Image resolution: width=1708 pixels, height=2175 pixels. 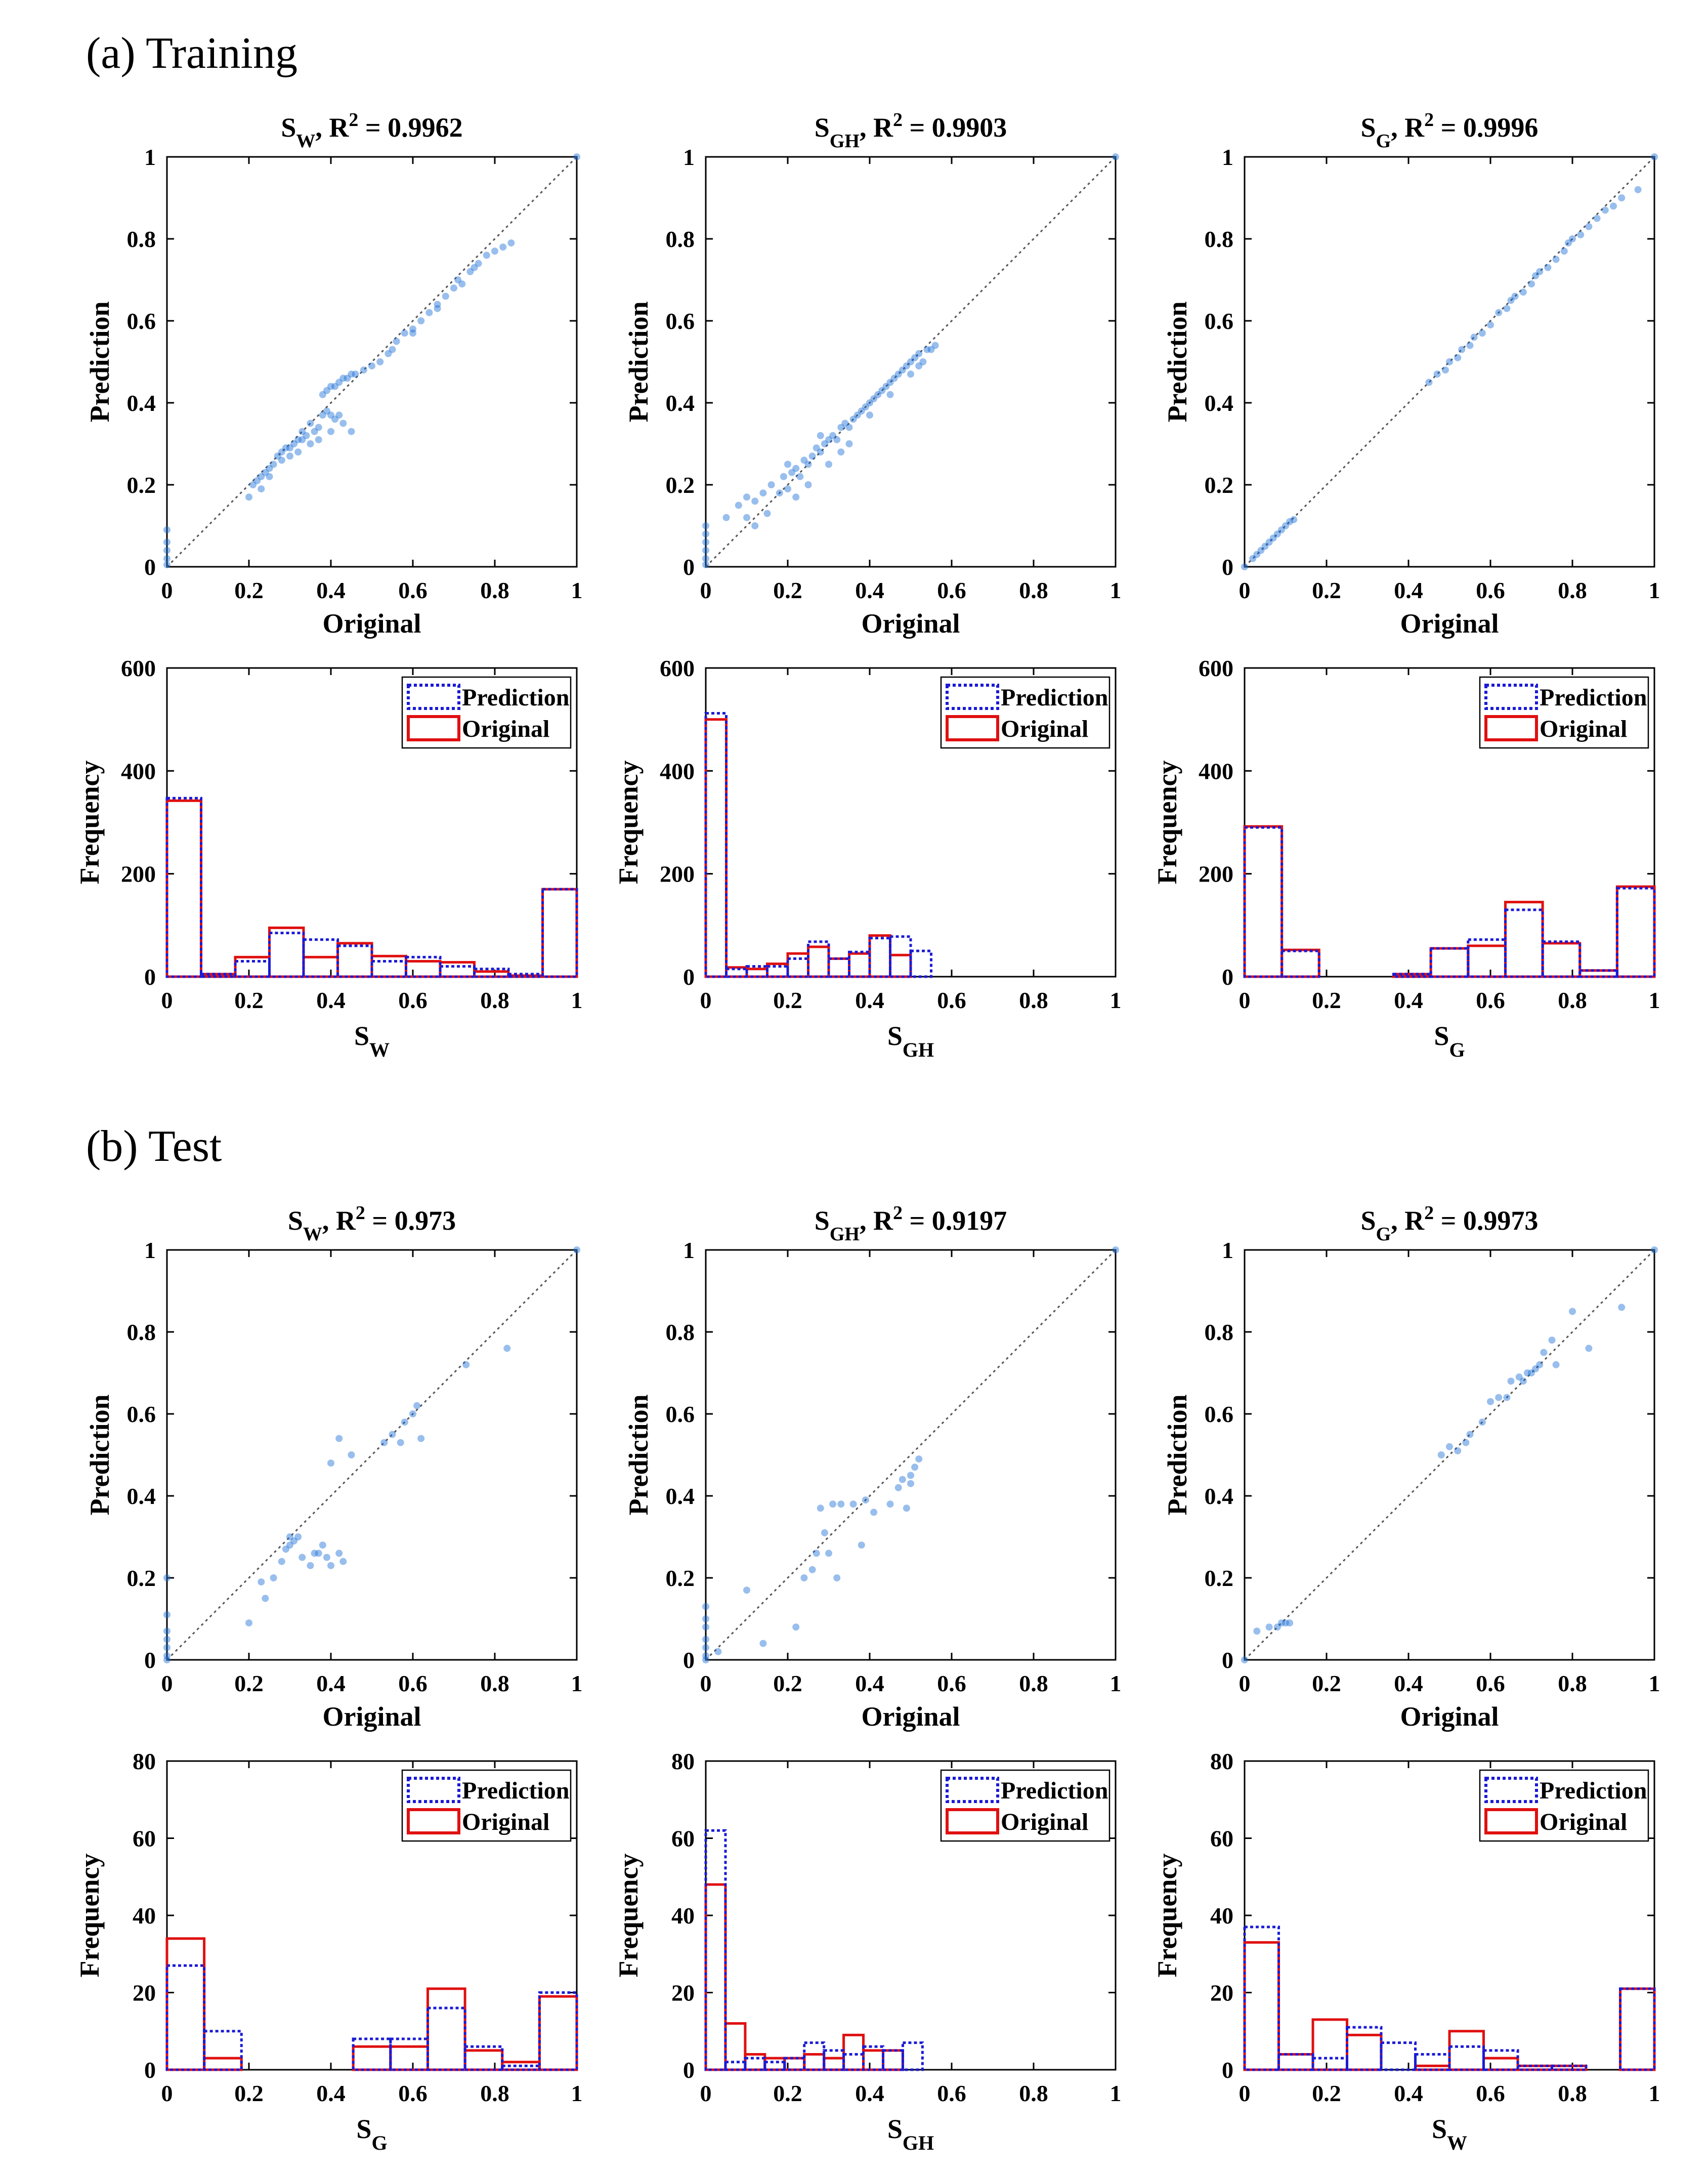 What do you see at coordinates (1490, 1000) in the screenshot?
I see `train-sg-hist-xtick-label: 0.6` at bounding box center [1490, 1000].